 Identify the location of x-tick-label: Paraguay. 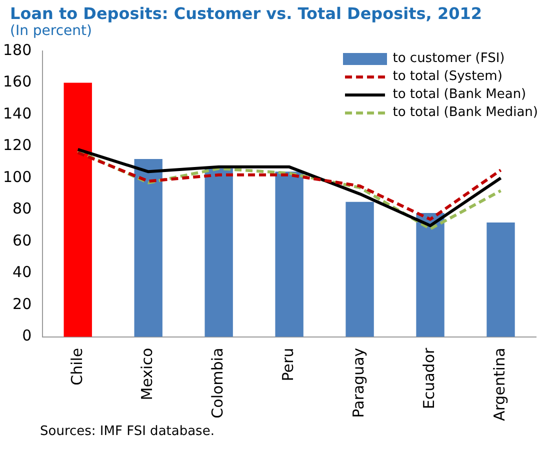
(359, 383).